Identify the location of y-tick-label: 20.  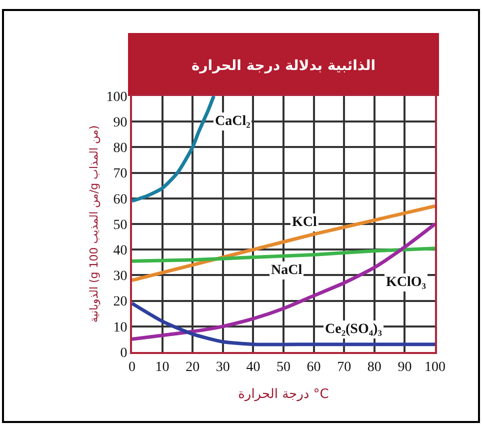
(120, 302).